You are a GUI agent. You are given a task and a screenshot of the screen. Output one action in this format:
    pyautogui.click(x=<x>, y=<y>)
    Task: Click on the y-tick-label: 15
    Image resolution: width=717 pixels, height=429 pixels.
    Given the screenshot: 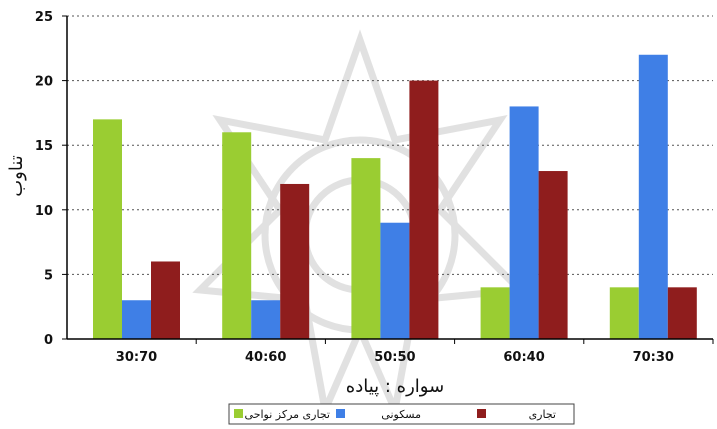 What is the action you would take?
    pyautogui.click(x=44, y=146)
    